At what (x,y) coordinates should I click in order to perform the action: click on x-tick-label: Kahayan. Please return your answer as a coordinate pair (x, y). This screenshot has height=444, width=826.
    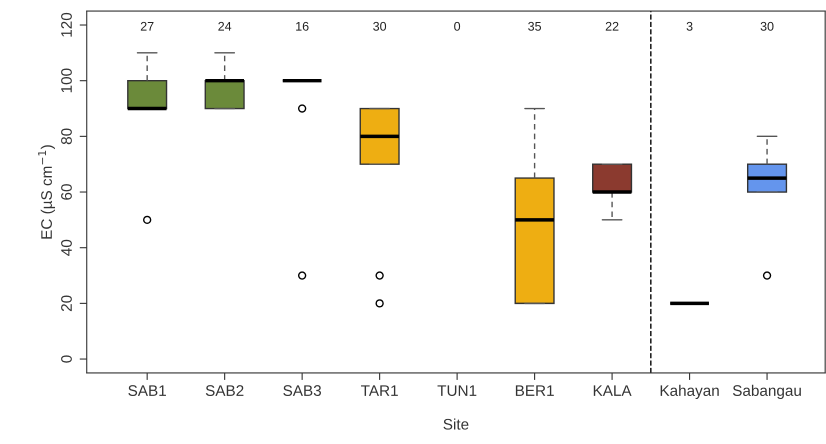
    Looking at the image, I should click on (689, 392).